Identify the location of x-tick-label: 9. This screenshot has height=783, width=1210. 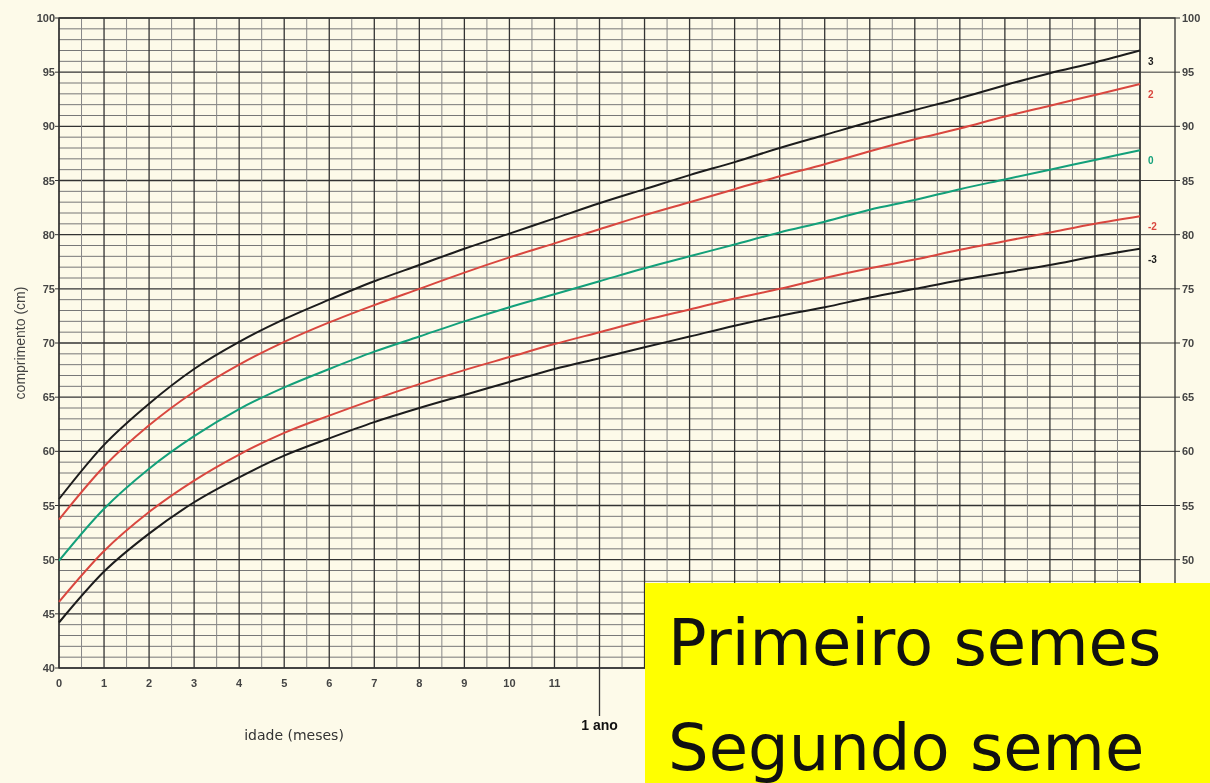
(464, 683).